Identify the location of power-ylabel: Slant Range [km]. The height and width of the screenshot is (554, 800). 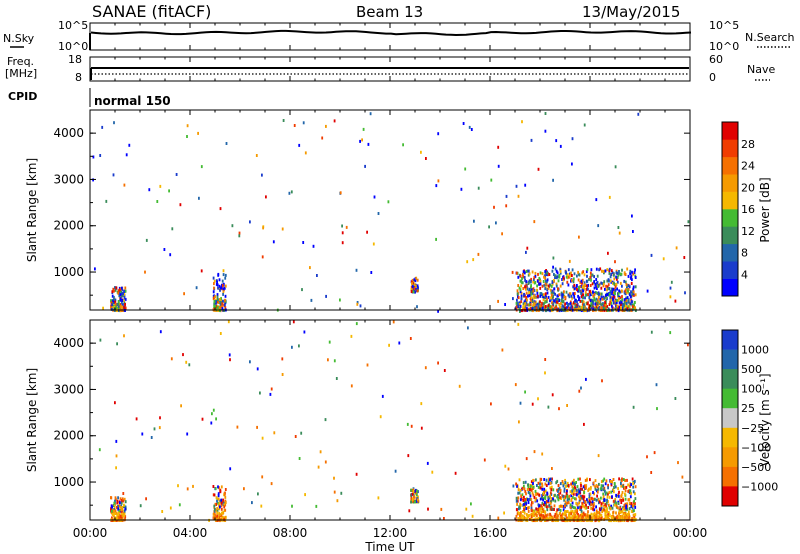
(32, 210).